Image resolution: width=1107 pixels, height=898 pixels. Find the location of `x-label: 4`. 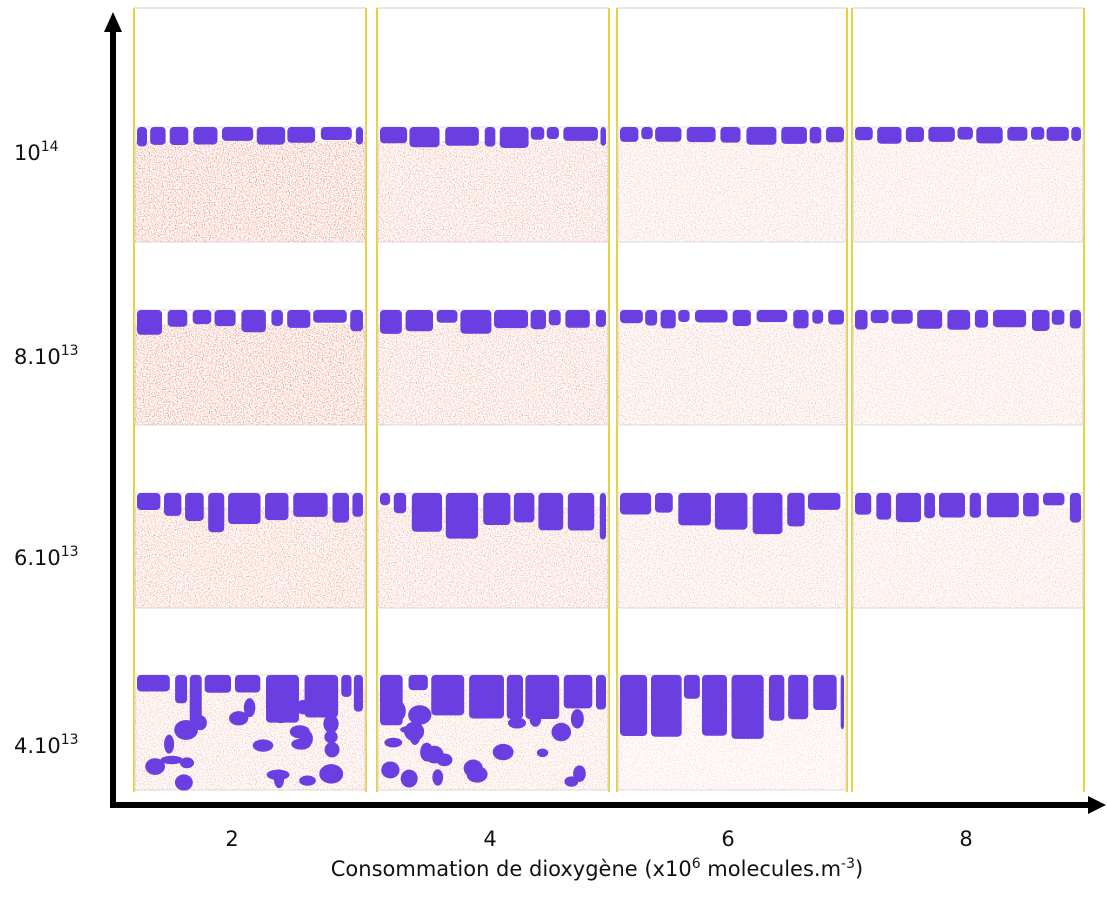

x-label: 4 is located at coordinates (489, 839).